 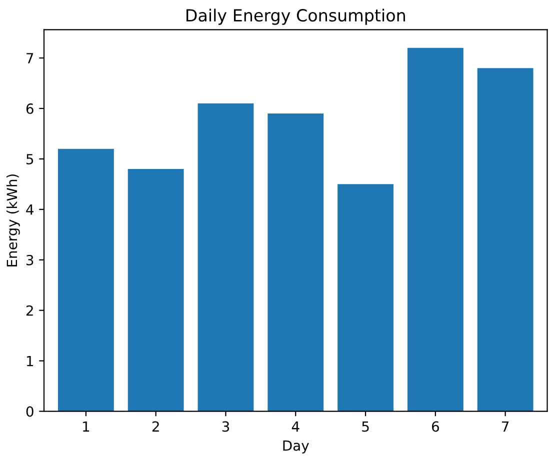 I want to click on x-tick-label: 4, so click(x=296, y=426).